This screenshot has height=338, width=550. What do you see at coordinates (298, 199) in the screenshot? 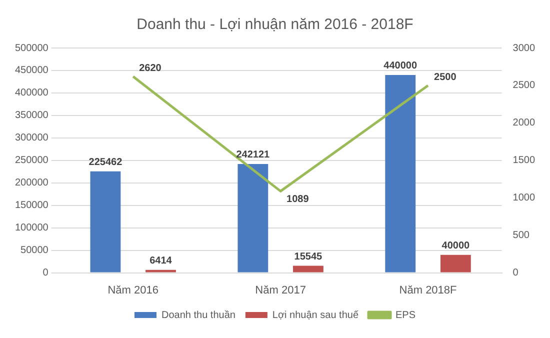
I see `data-label: 1089` at bounding box center [298, 199].